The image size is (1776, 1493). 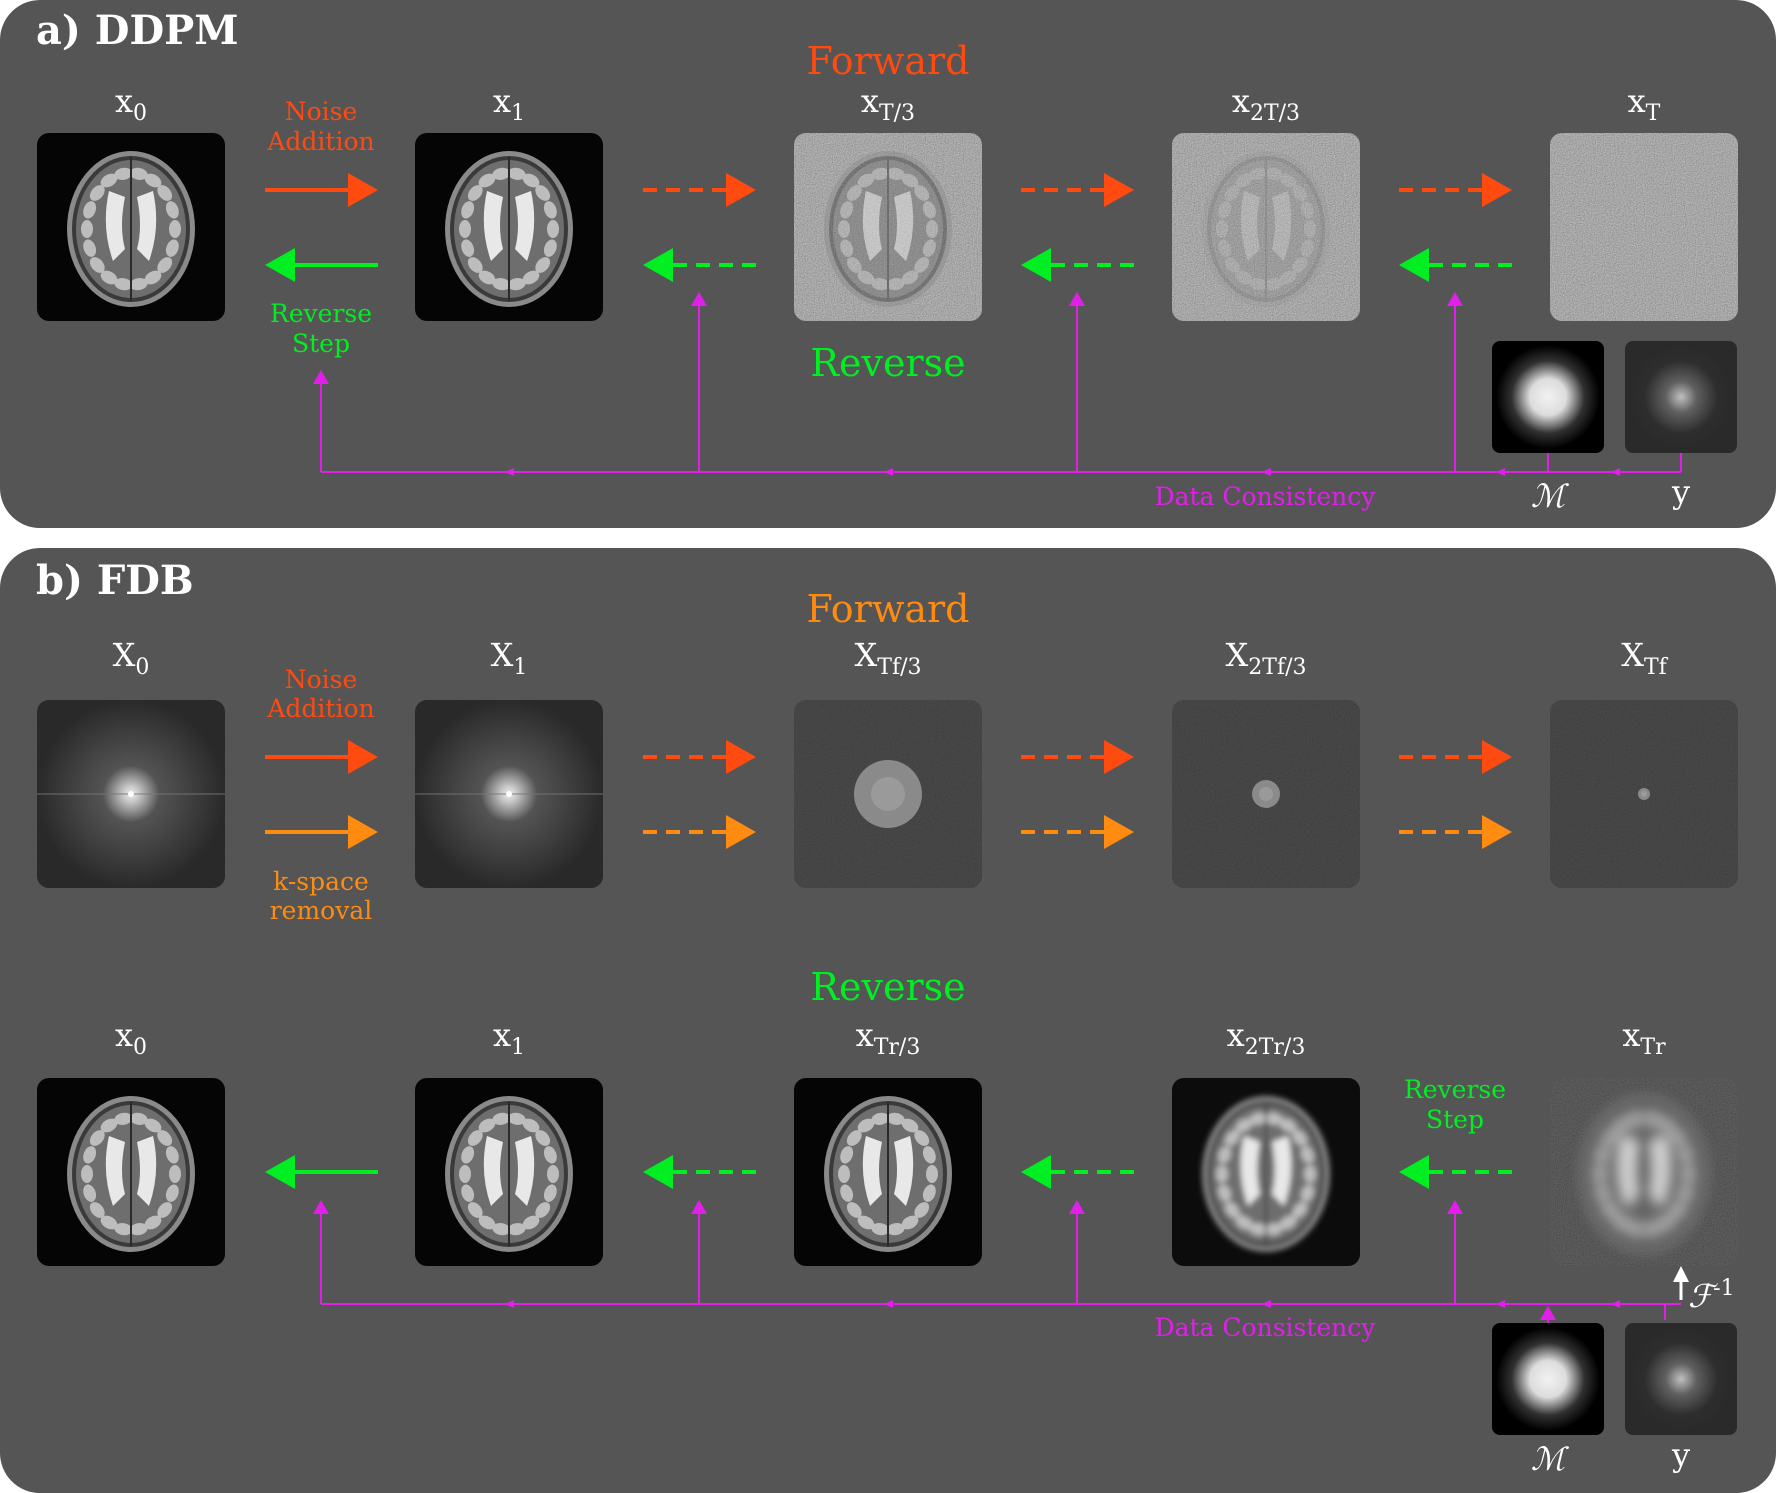 I want to click on image-blurry-brain, so click(x=1266, y=1172).